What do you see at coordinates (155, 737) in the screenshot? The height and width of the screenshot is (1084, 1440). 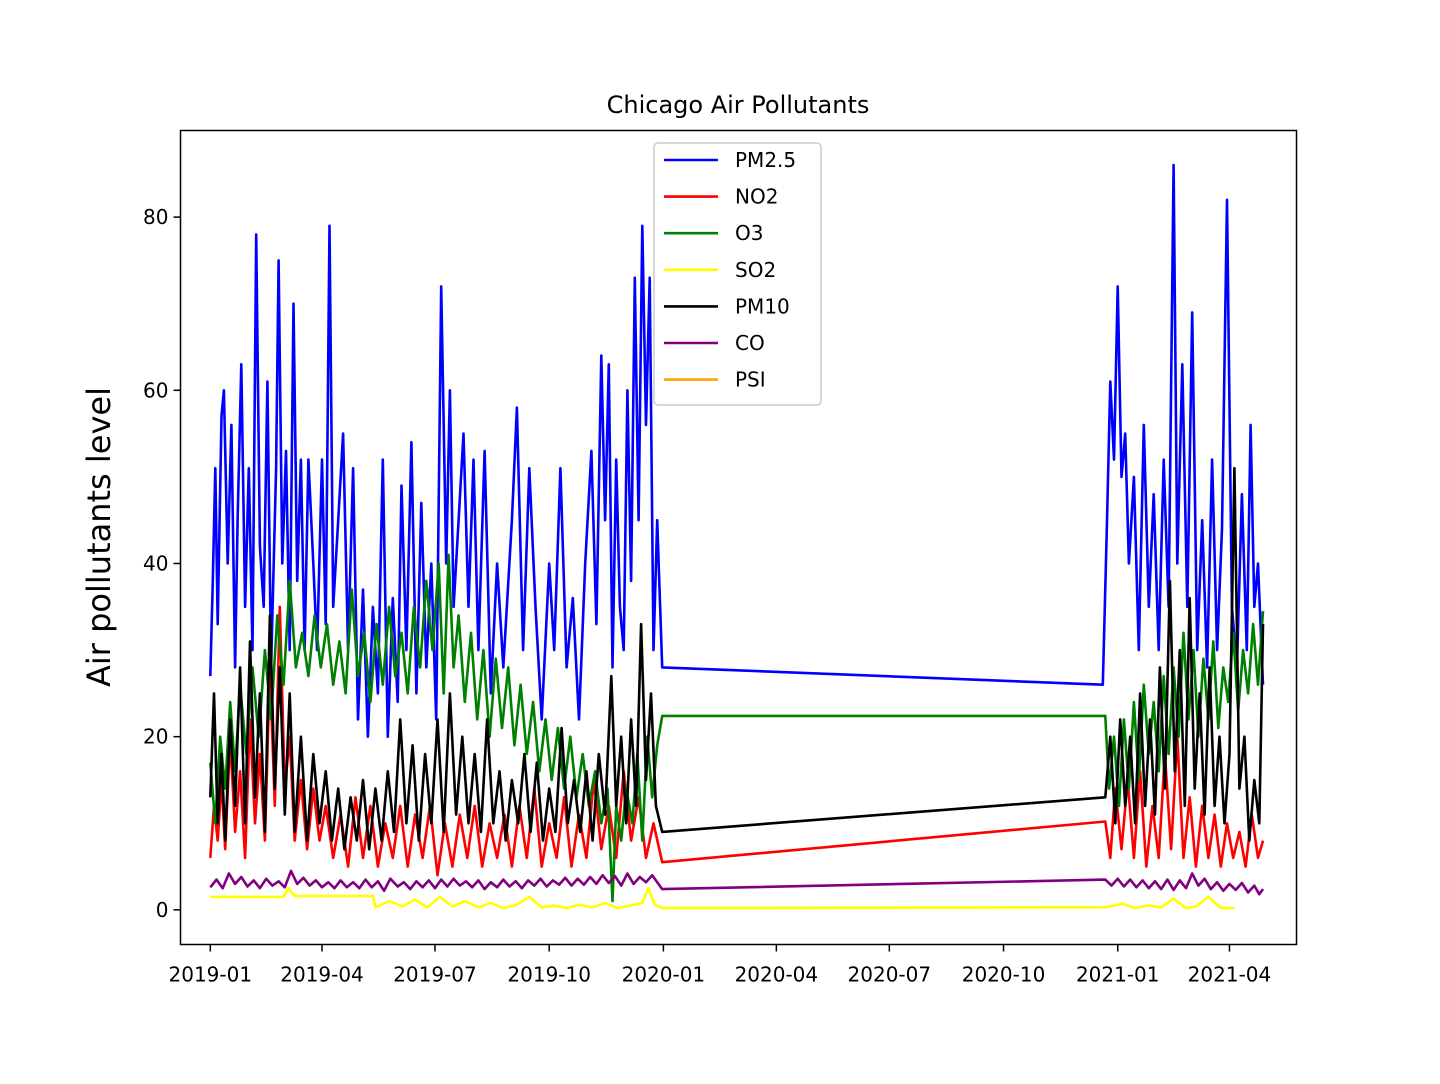 I see `y-tick-label: 20` at bounding box center [155, 737].